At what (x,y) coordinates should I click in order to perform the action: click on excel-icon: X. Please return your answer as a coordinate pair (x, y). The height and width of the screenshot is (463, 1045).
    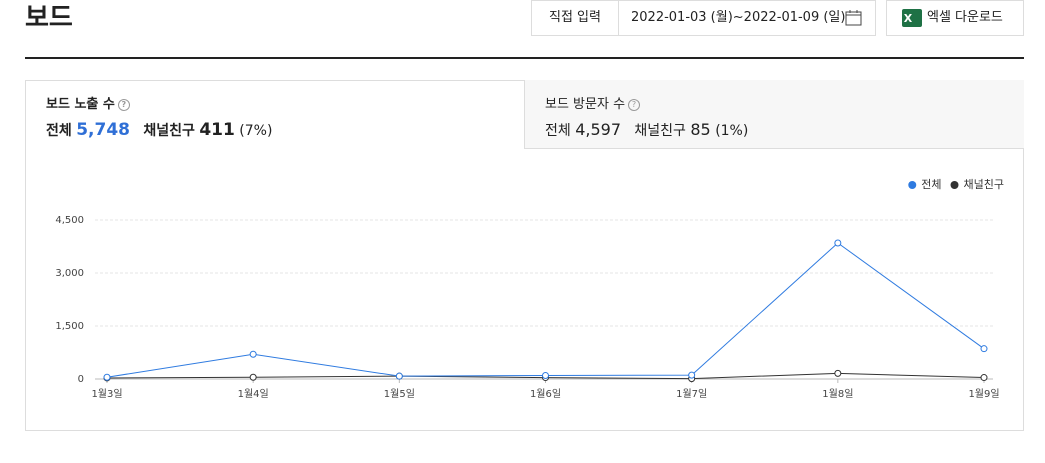
    Looking at the image, I should click on (912, 18).